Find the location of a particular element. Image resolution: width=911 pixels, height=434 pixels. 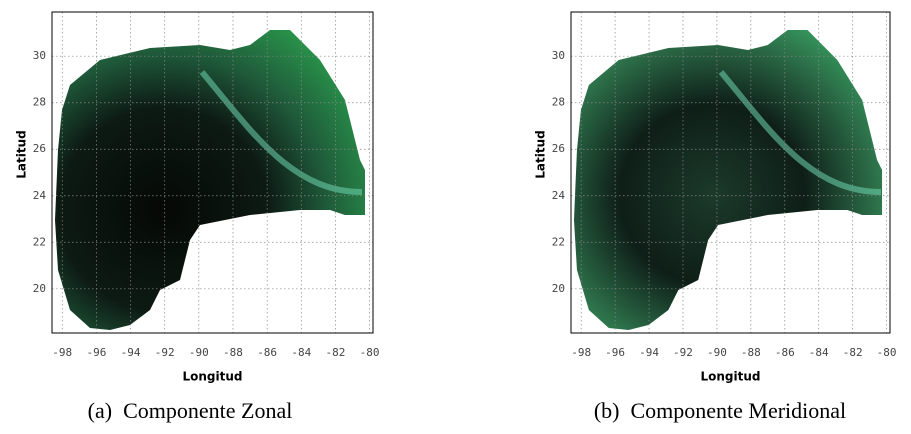

caption: (b) Componente Meridional is located at coordinates (720, 410).